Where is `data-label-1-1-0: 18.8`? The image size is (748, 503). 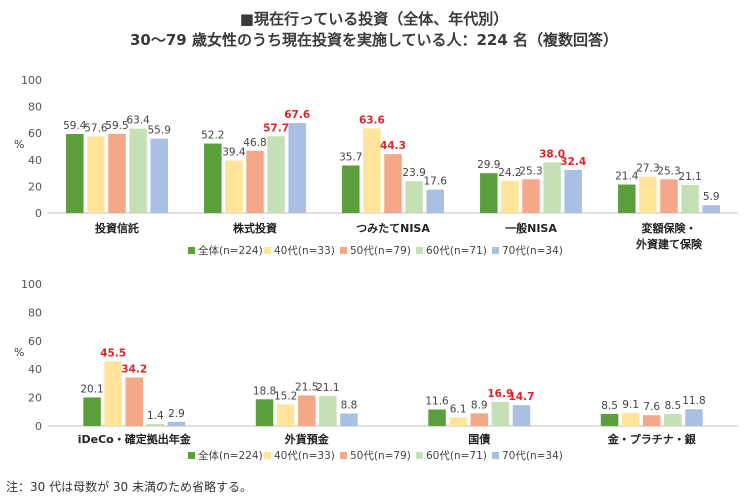 data-label-1-1-0: 18.8 is located at coordinates (264, 391).